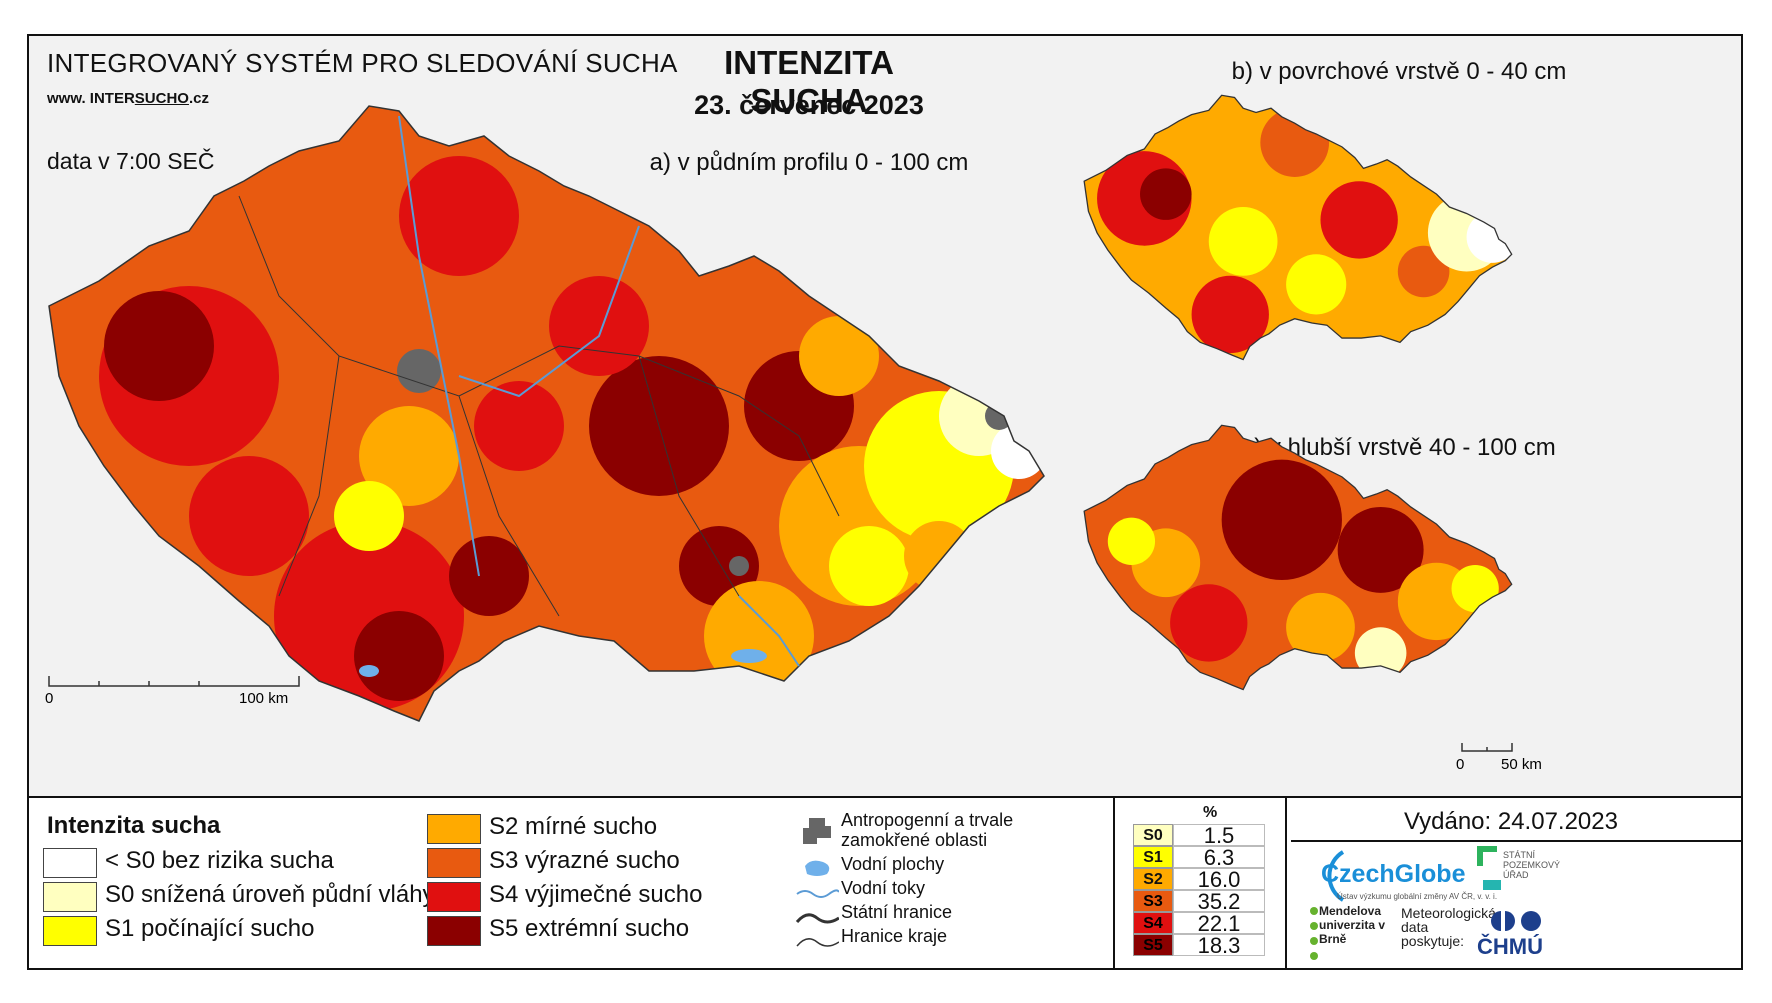  I want to click on percentage-row-s2: S2 16.0, so click(1203, 879).